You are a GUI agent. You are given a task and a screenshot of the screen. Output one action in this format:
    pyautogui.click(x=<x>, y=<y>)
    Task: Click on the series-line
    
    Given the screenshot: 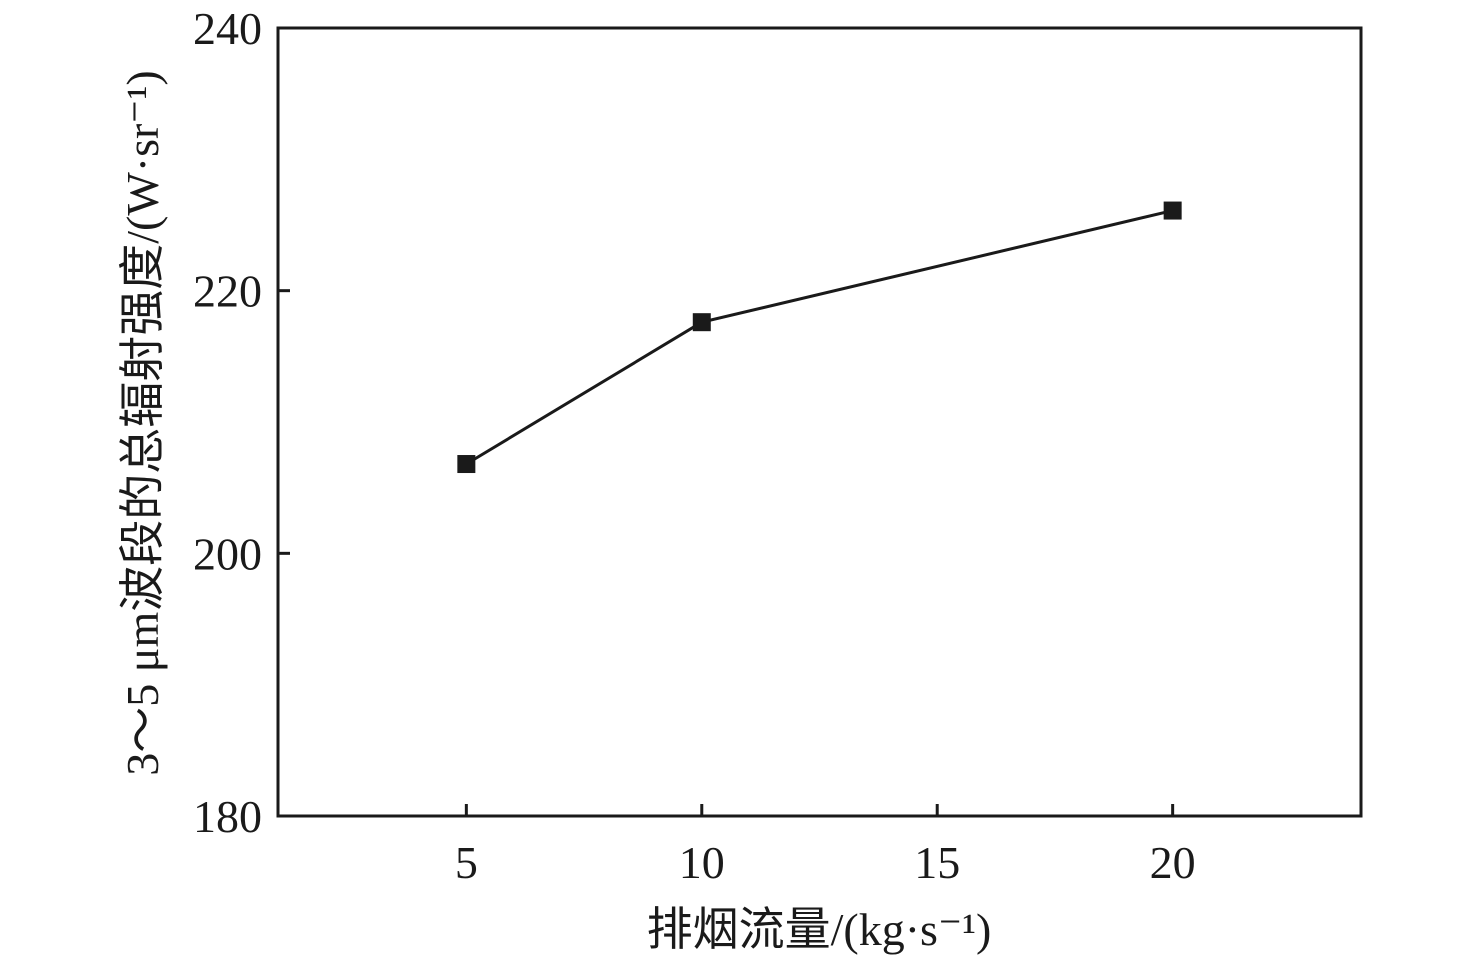 What is the action you would take?
    pyautogui.click(x=819, y=337)
    